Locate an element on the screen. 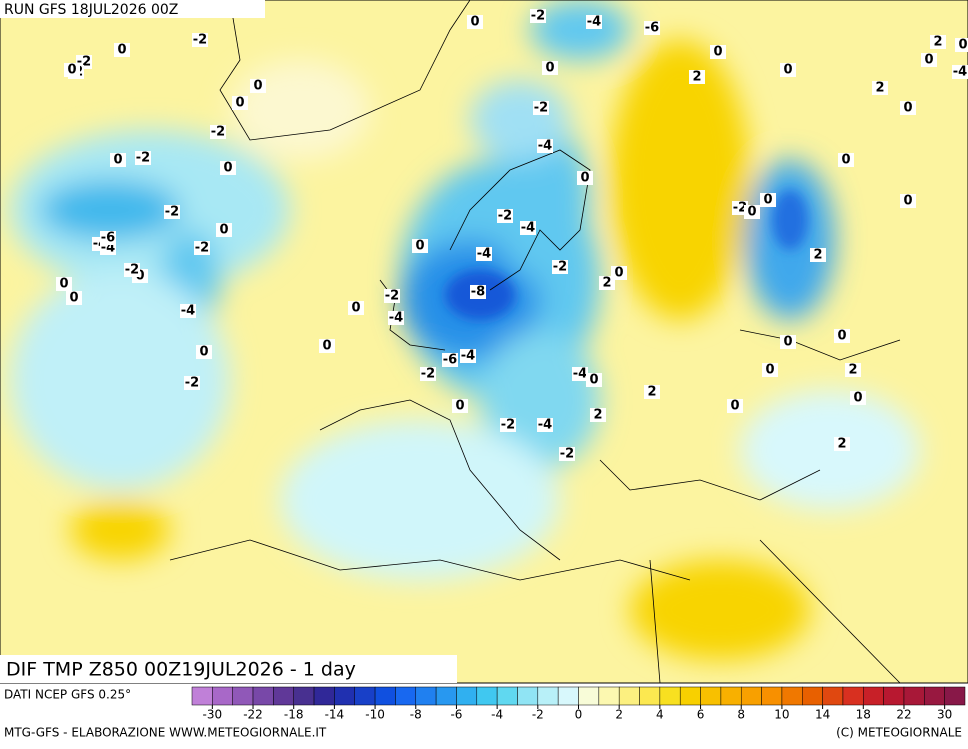 This screenshot has height=749, width=968. title-box is located at coordinates (228, 669).